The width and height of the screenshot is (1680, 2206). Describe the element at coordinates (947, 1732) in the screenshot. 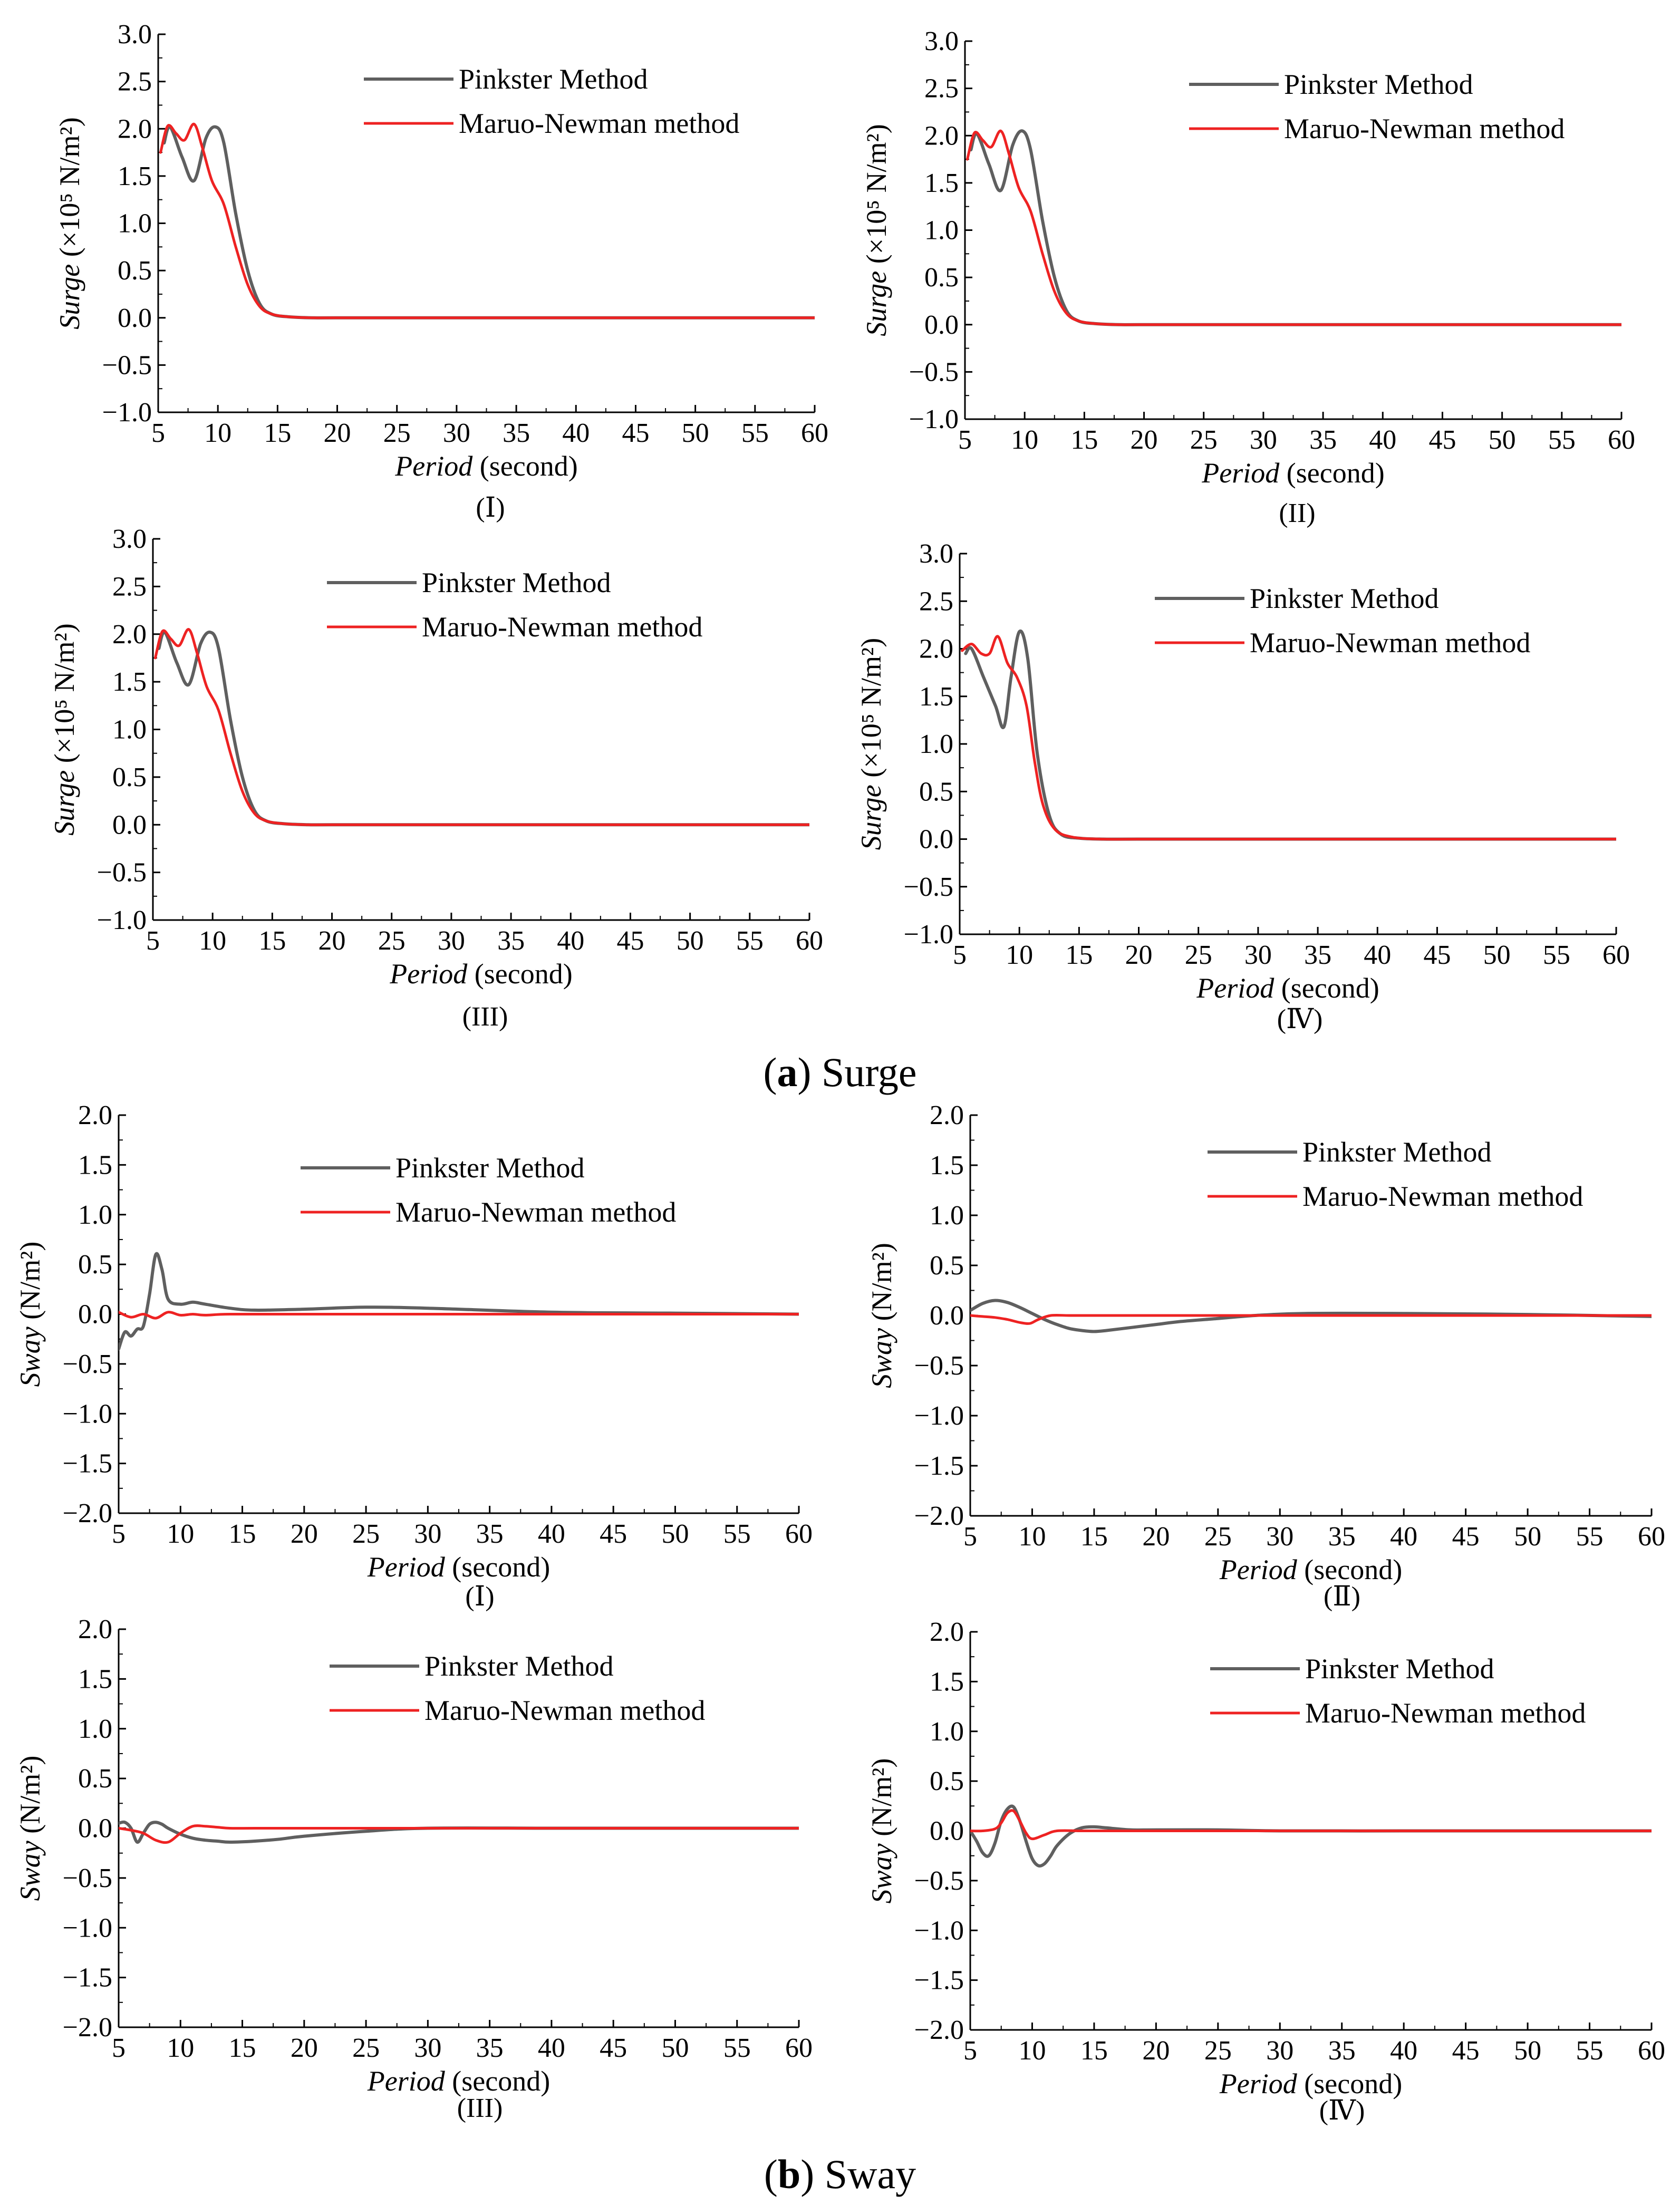

I see `y-tick-label: 1.0` at that location.